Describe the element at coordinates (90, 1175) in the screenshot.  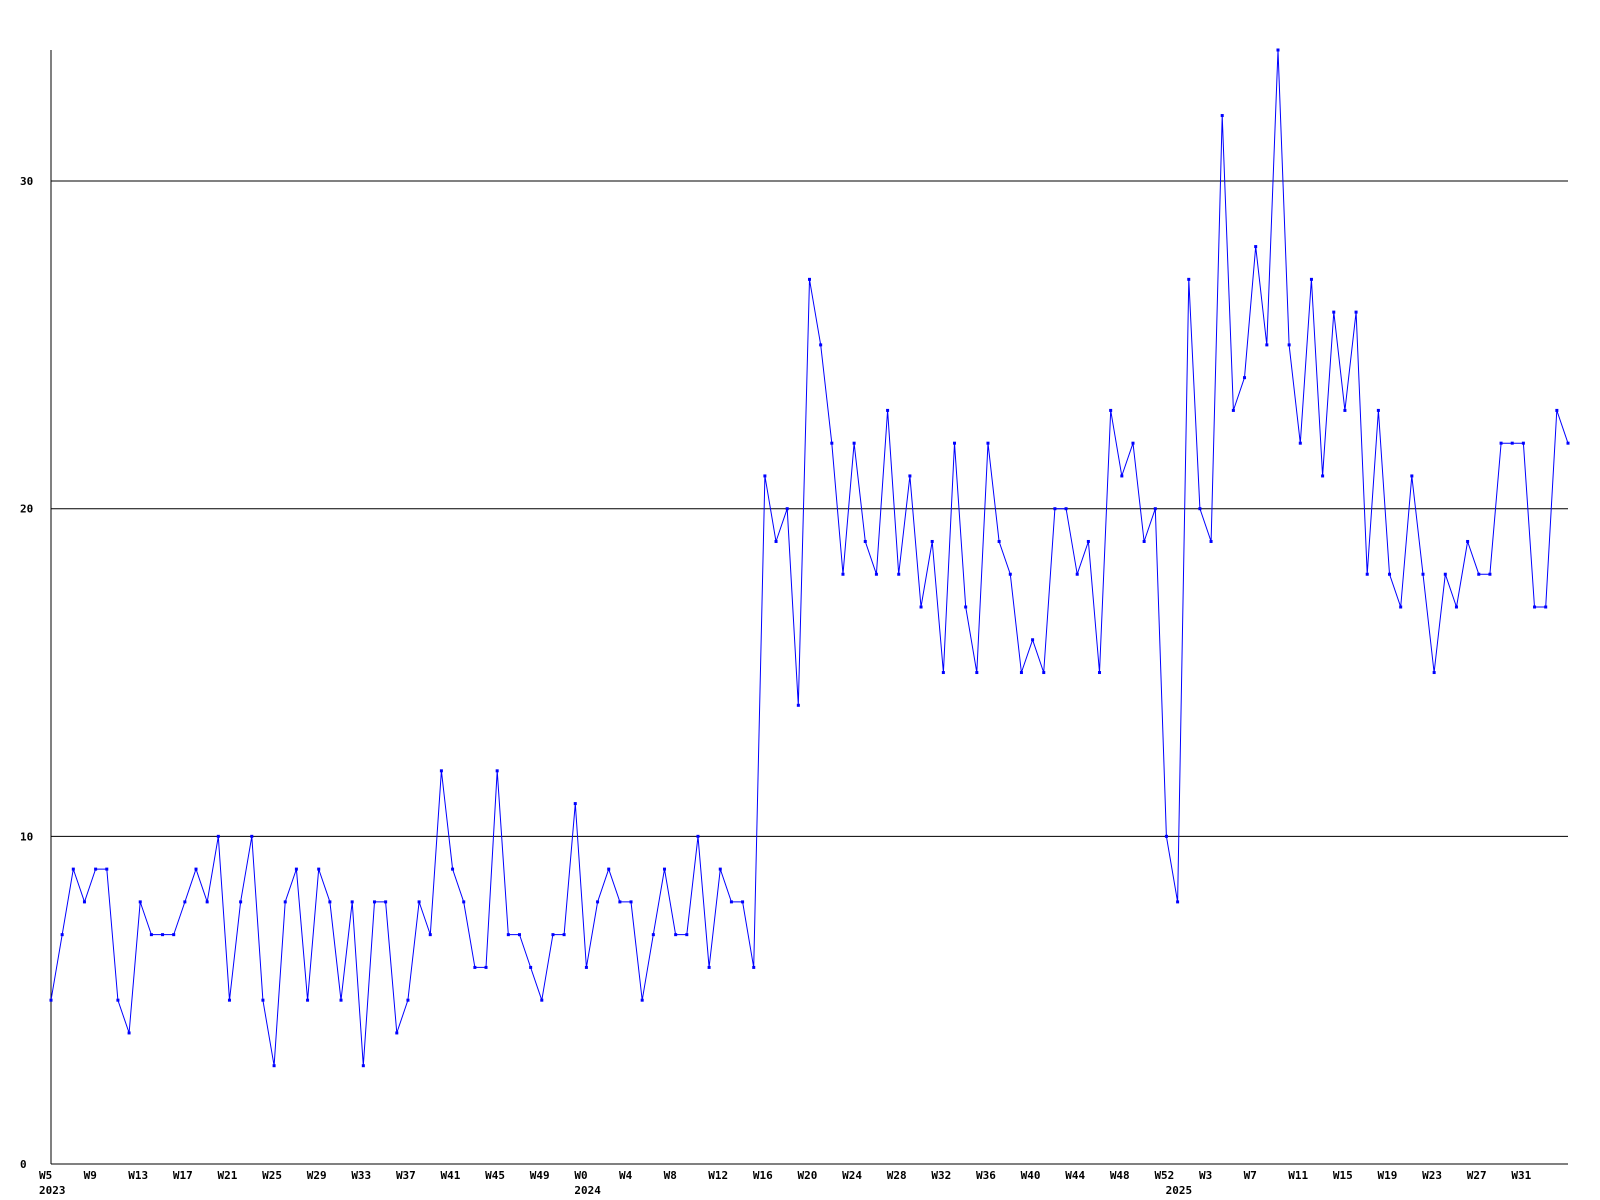
I see `x-tick-label: W9` at that location.